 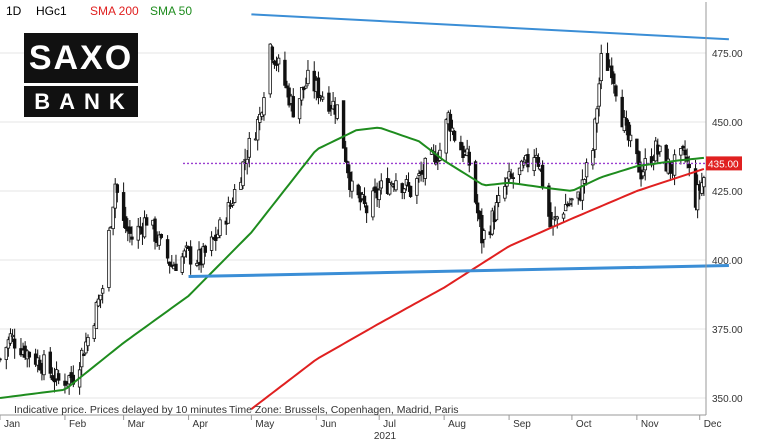 I want to click on x-tick-label: Nov, so click(x=650, y=424).